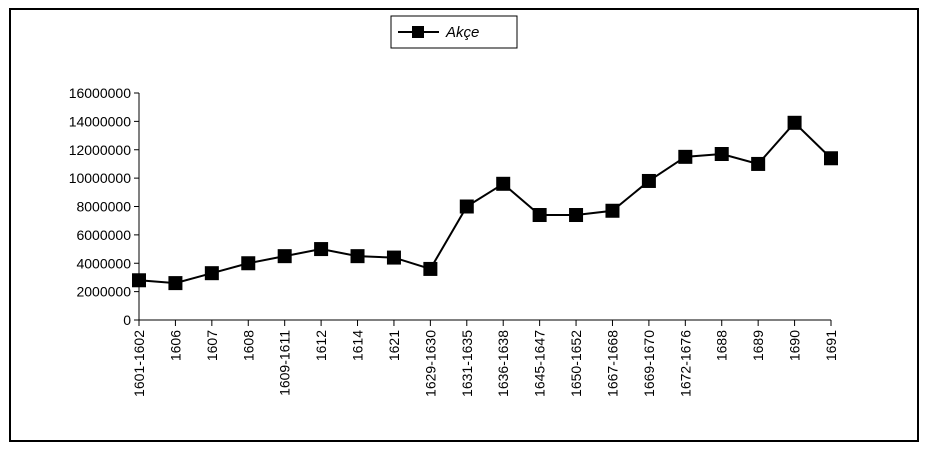  Describe the element at coordinates (358, 345) in the screenshot. I see `x-tick-label: 1614` at that location.